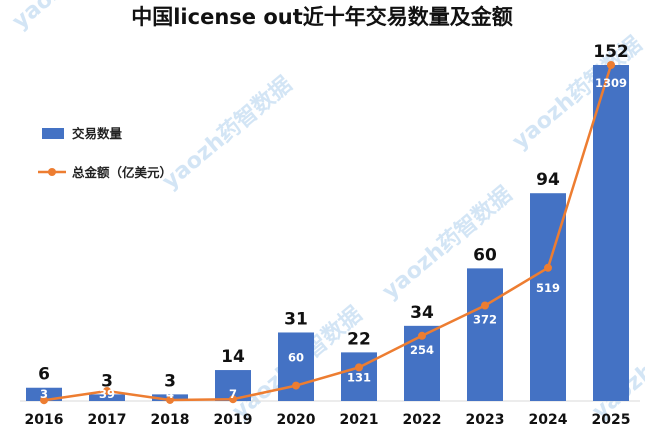  I want to click on legend-label-bar: 交易数量, so click(97, 133).